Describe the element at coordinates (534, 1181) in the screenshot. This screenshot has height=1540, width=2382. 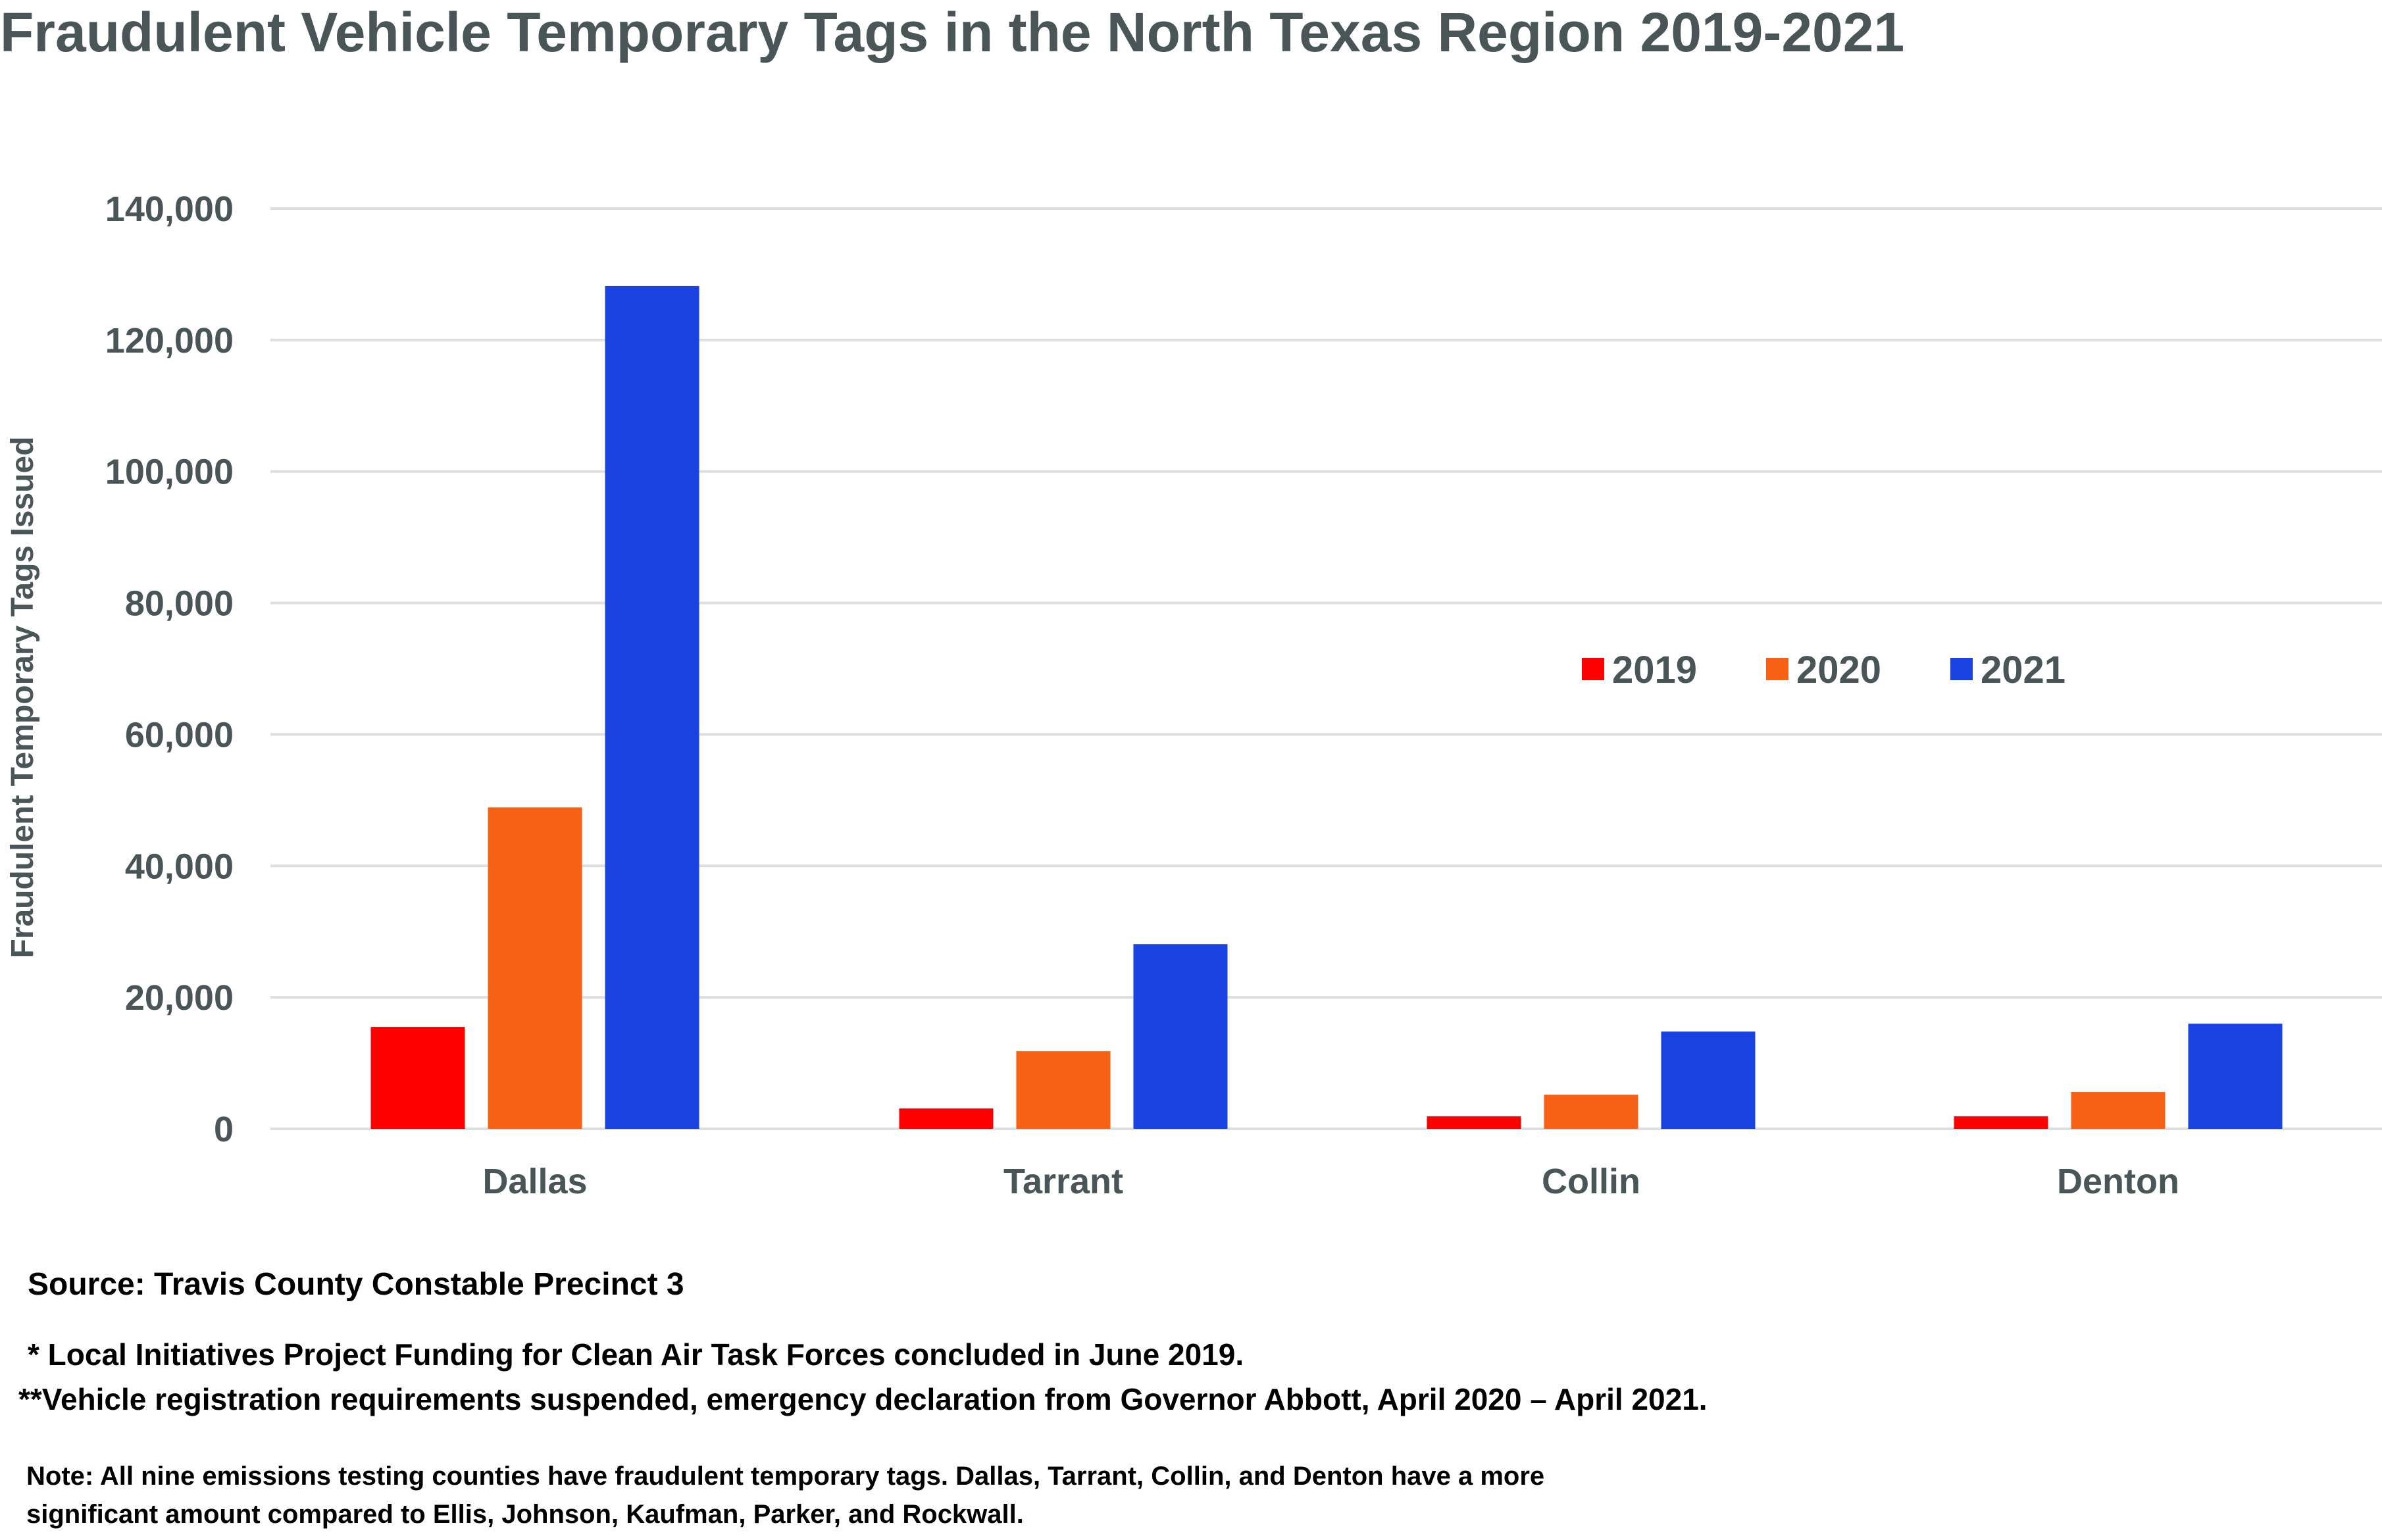
I see `x-tick-label: Dallas` at that location.